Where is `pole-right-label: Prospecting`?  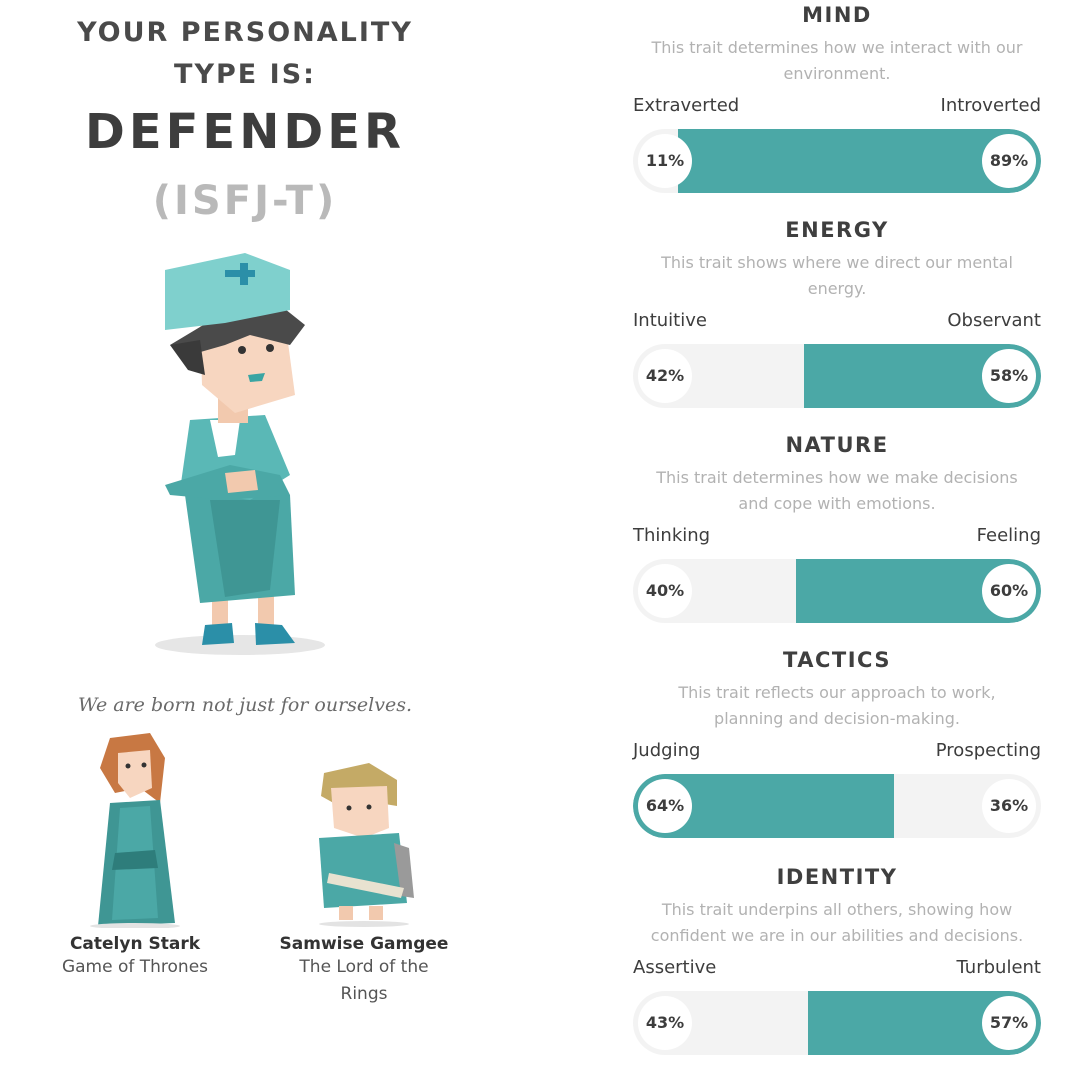 pole-right-label: Prospecting is located at coordinates (988, 750).